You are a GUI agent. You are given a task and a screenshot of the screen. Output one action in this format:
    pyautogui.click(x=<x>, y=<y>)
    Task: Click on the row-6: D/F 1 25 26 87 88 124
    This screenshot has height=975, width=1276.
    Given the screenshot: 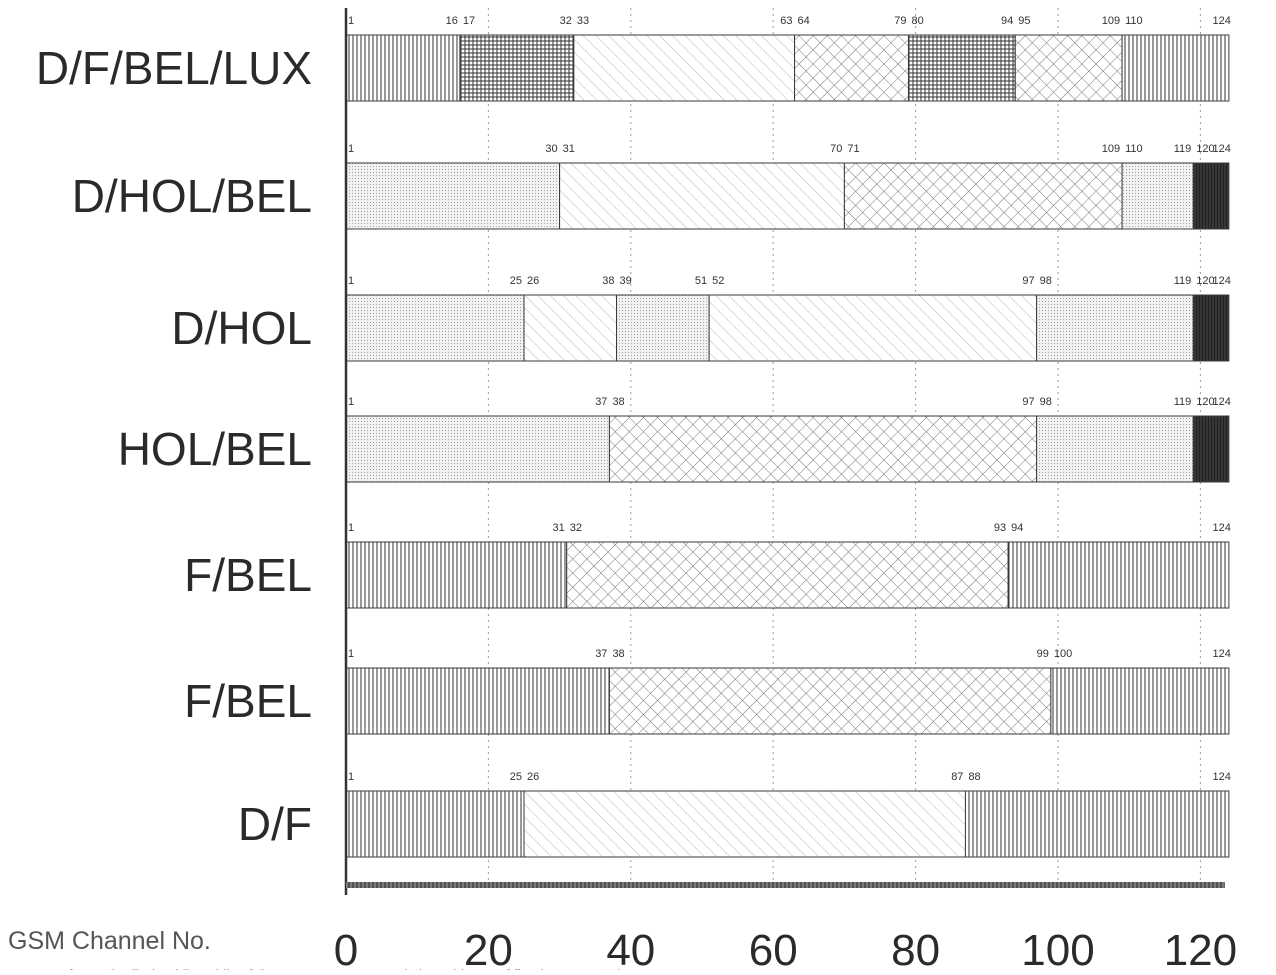 What is the action you would take?
    pyautogui.click(x=734, y=814)
    